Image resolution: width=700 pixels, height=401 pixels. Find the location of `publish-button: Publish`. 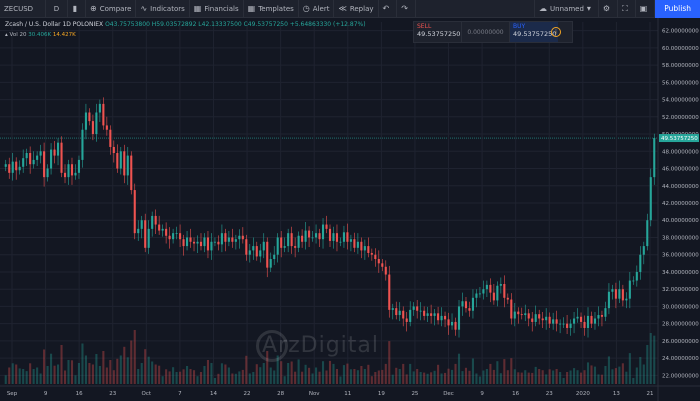

publish-button: Publish is located at coordinates (677, 9).